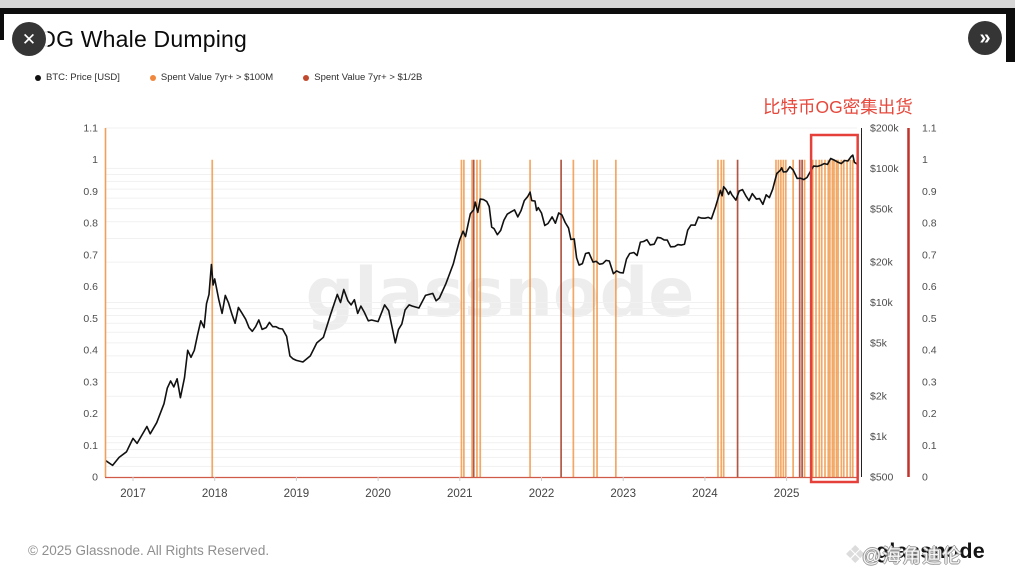  What do you see at coordinates (884, 129) in the screenshot?
I see `axis-tick-label: $200k` at bounding box center [884, 129].